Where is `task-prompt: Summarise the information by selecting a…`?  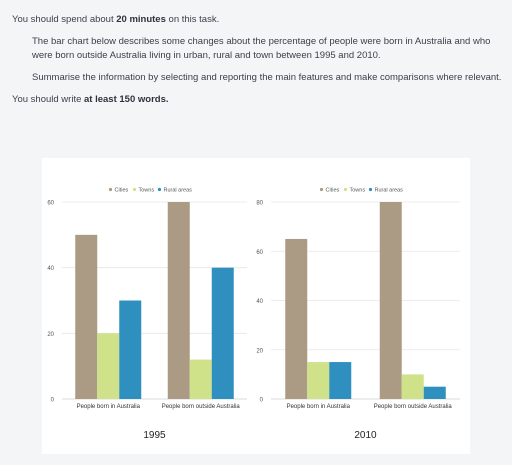 task-prompt: Summarise the information by selecting a… is located at coordinates (267, 77).